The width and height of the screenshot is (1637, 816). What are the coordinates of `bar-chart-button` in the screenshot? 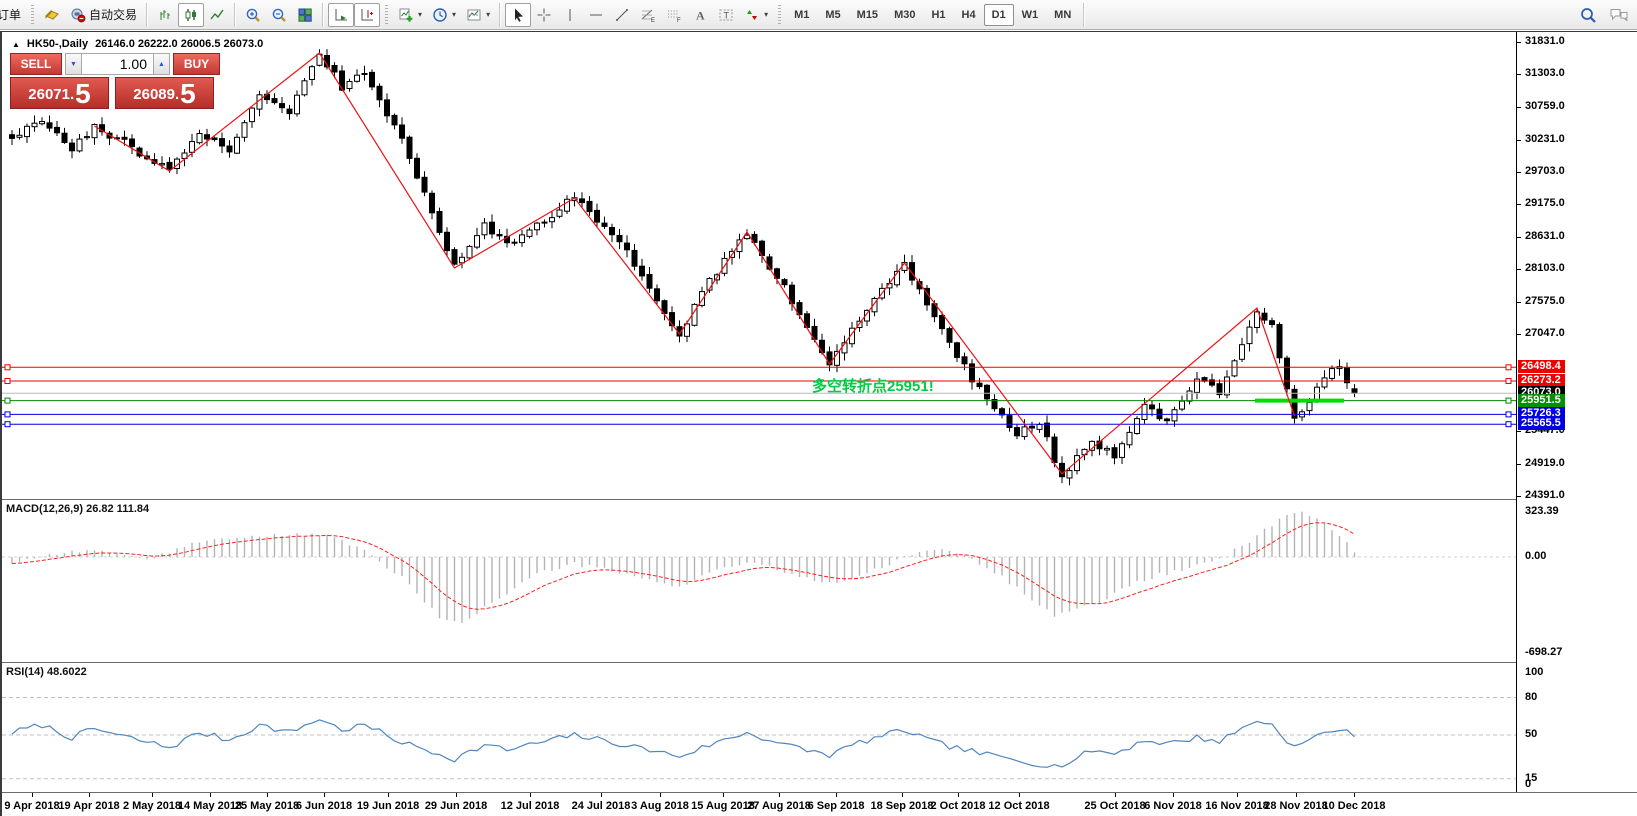 It's located at (165, 15).